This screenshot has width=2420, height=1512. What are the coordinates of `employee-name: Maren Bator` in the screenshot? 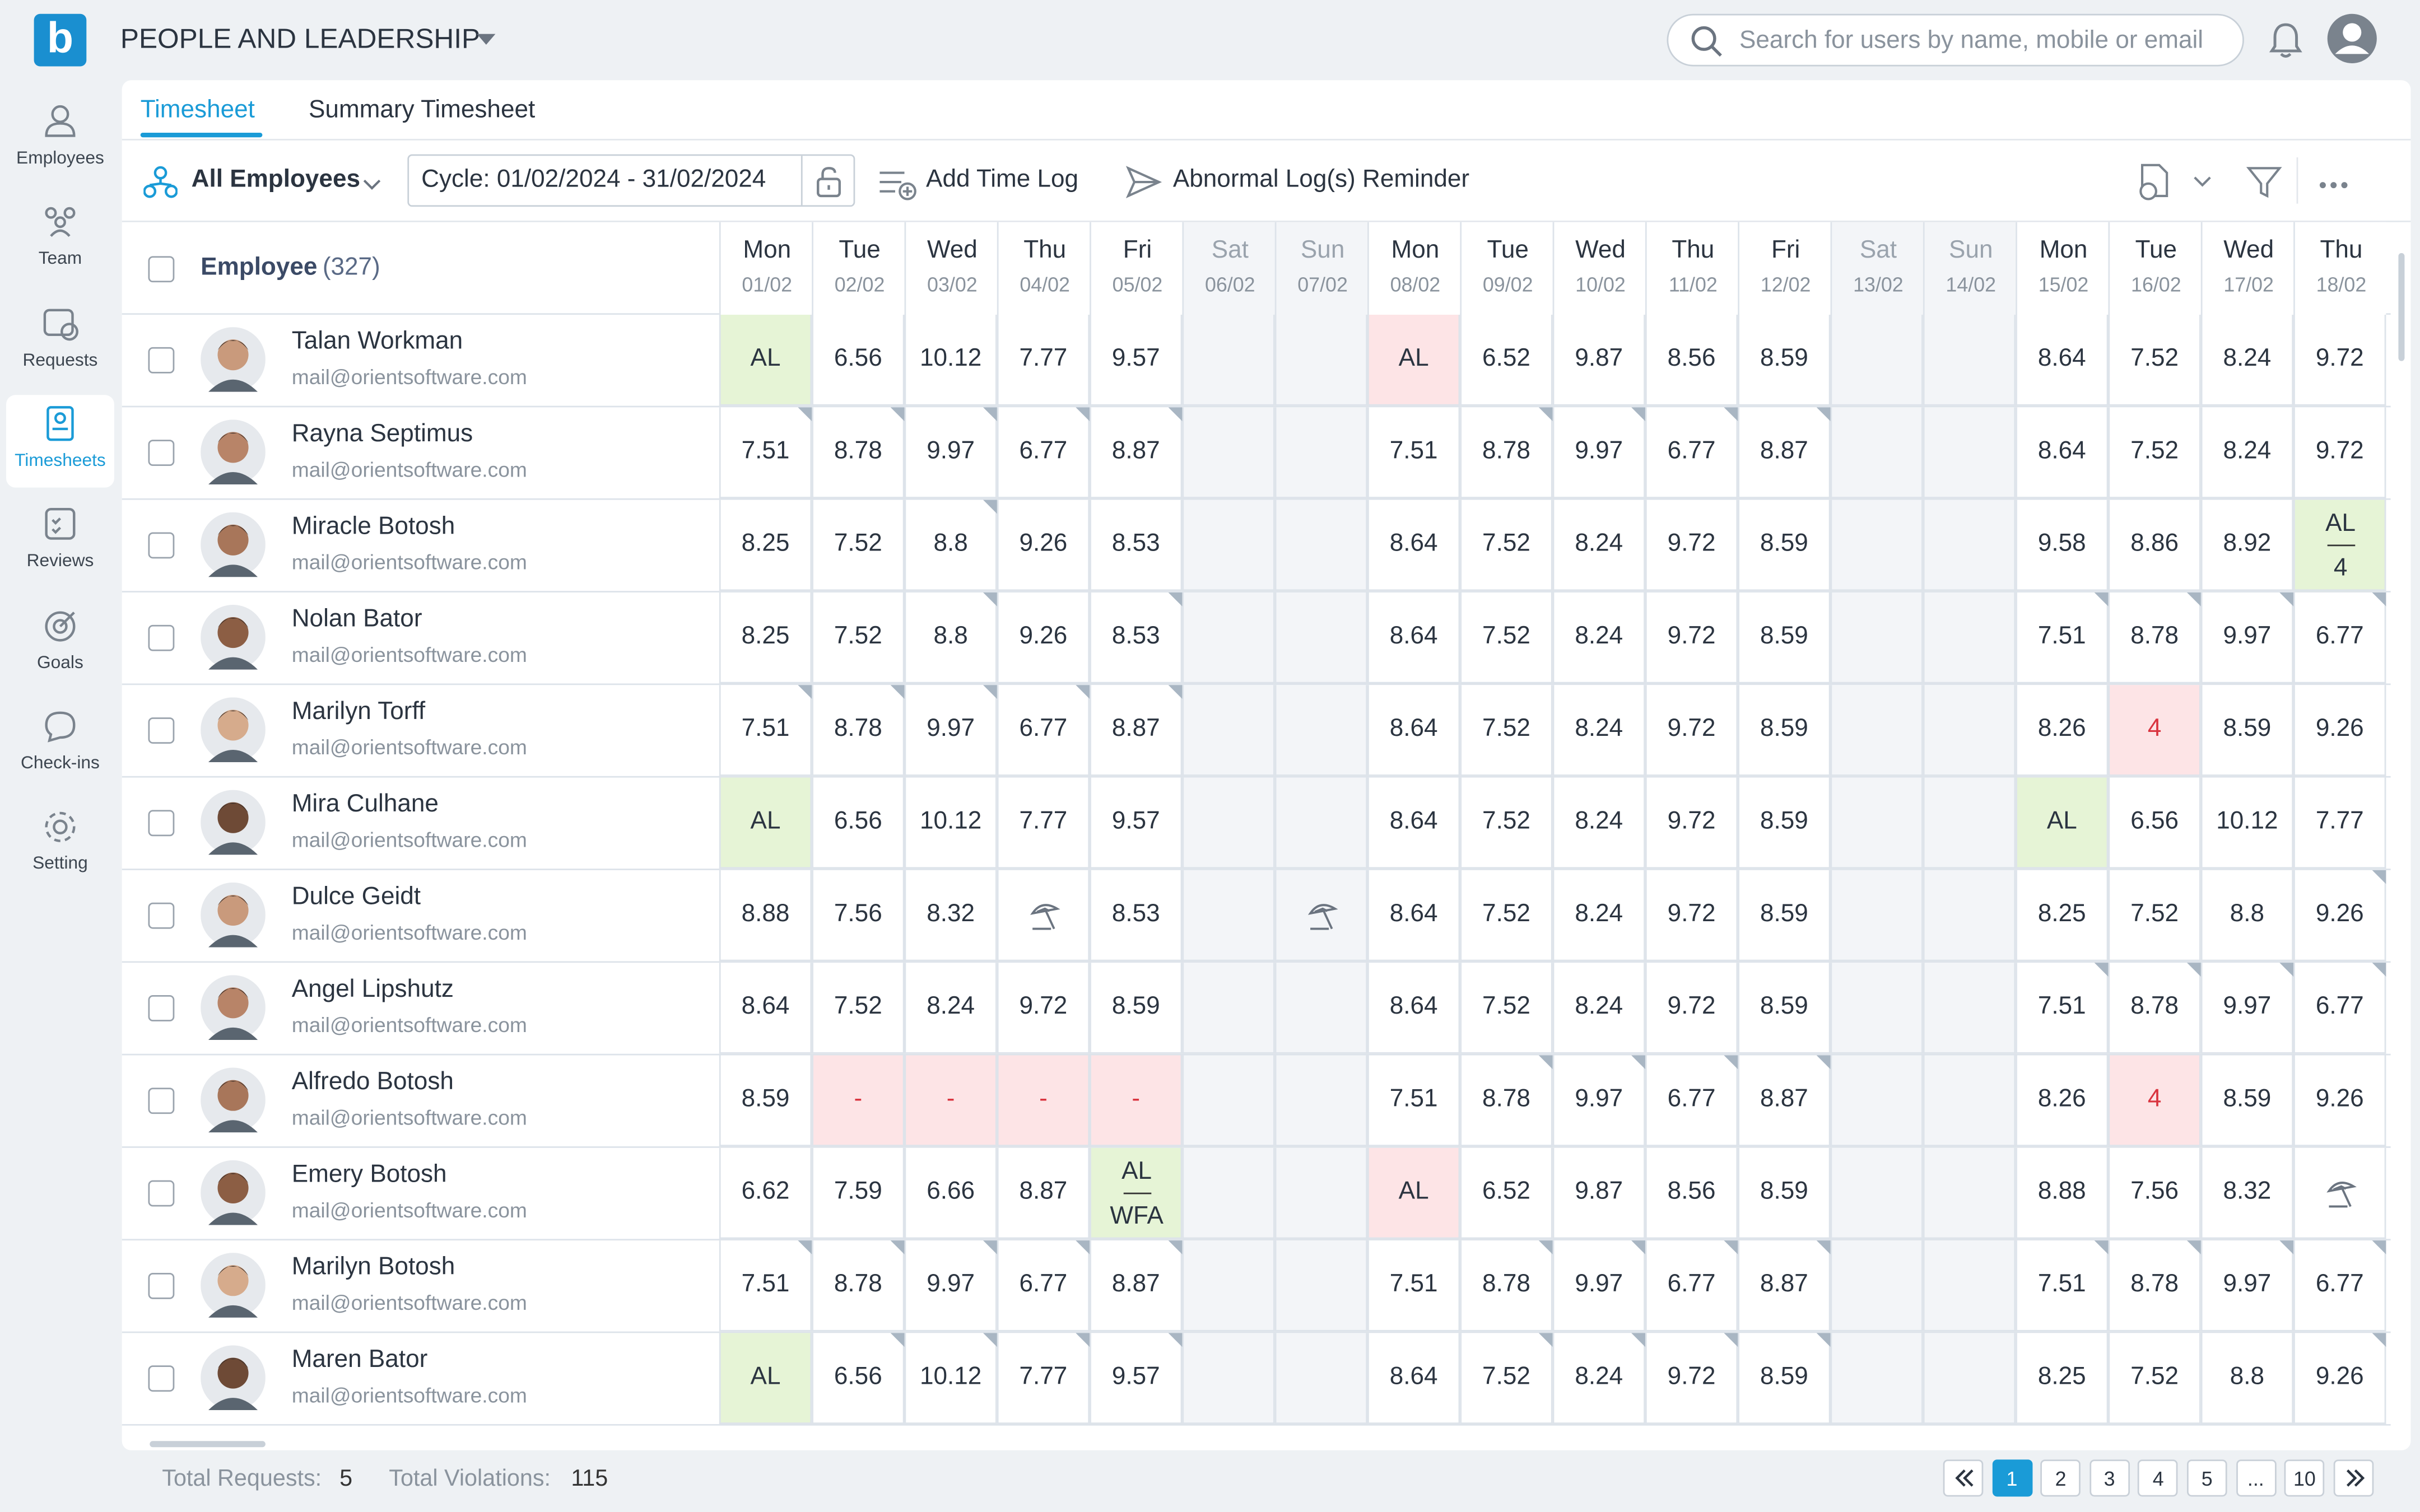 It's located at (360, 1361).